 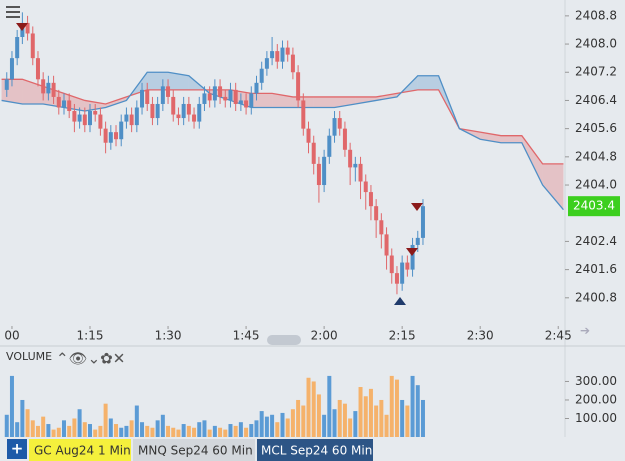 I want to click on x-tick-label: 00, so click(x=11, y=336).